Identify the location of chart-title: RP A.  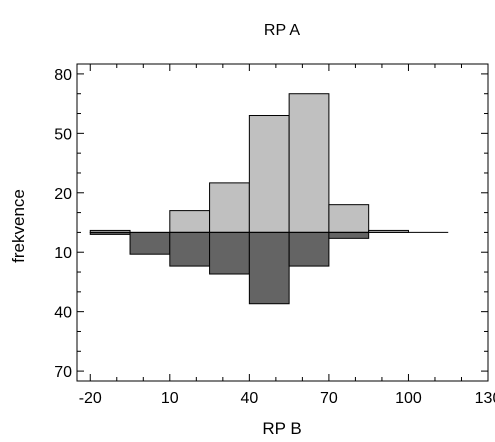
(282, 30).